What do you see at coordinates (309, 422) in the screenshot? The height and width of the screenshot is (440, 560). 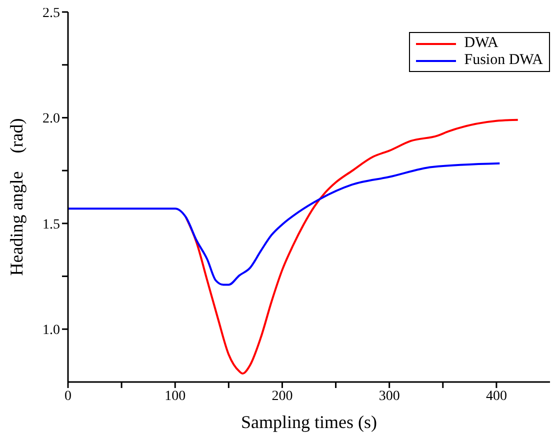 I see `x-axis-title: Sampling times (s)` at bounding box center [309, 422].